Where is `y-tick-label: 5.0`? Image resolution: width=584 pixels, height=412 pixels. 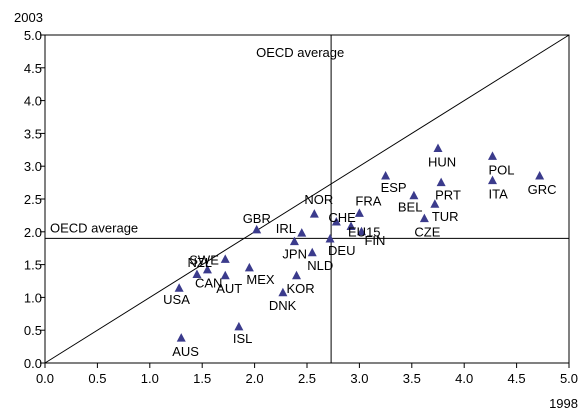
y-tick-label: 5.0 is located at coordinates (33, 35).